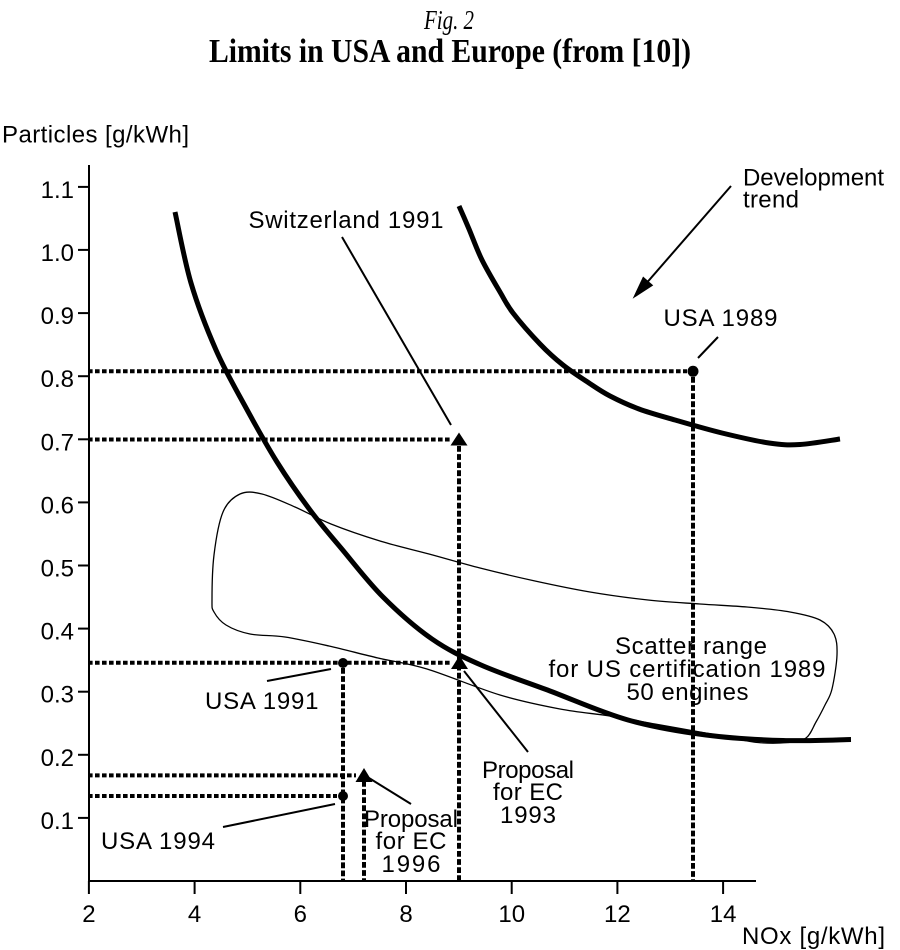  What do you see at coordinates (57, 632) in the screenshot?
I see `svg-text: 0.4` at bounding box center [57, 632].